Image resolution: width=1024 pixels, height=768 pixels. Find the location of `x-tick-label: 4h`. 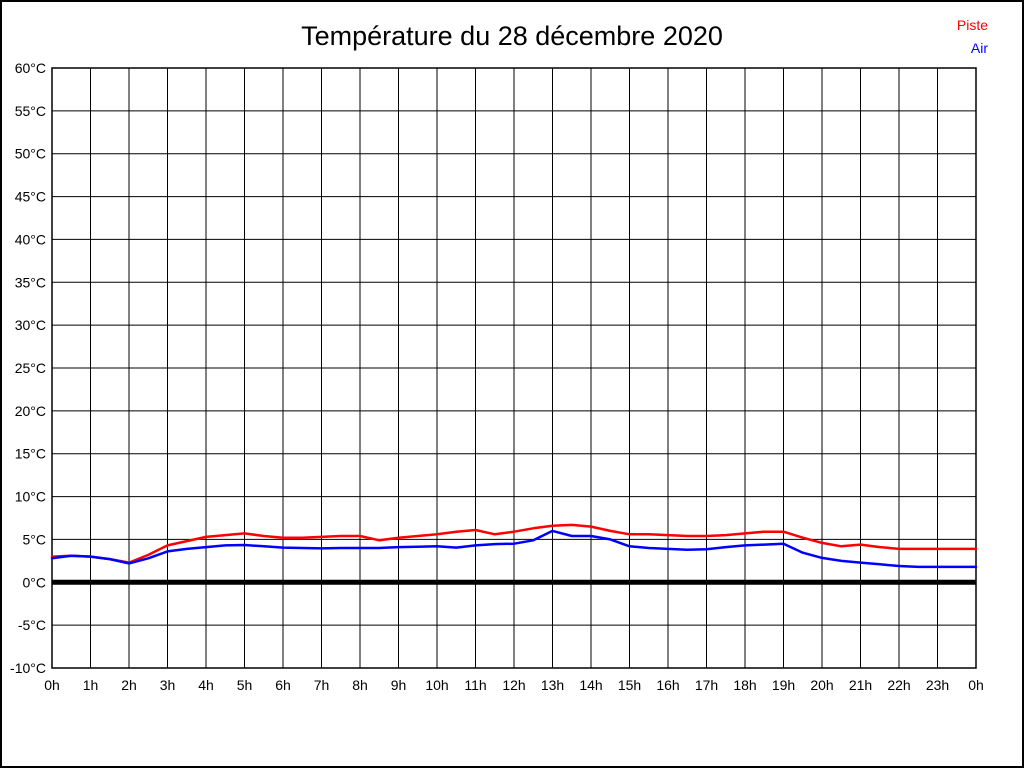

x-tick-label: 4h is located at coordinates (206, 685).